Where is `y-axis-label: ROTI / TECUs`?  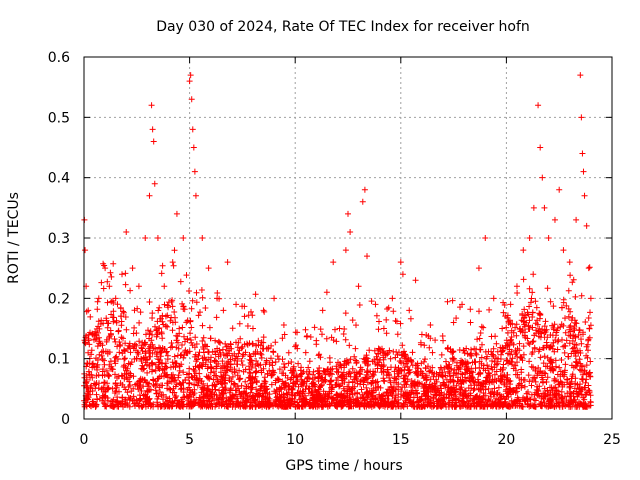 y-axis-label: ROTI / TECUs is located at coordinates (14, 238).